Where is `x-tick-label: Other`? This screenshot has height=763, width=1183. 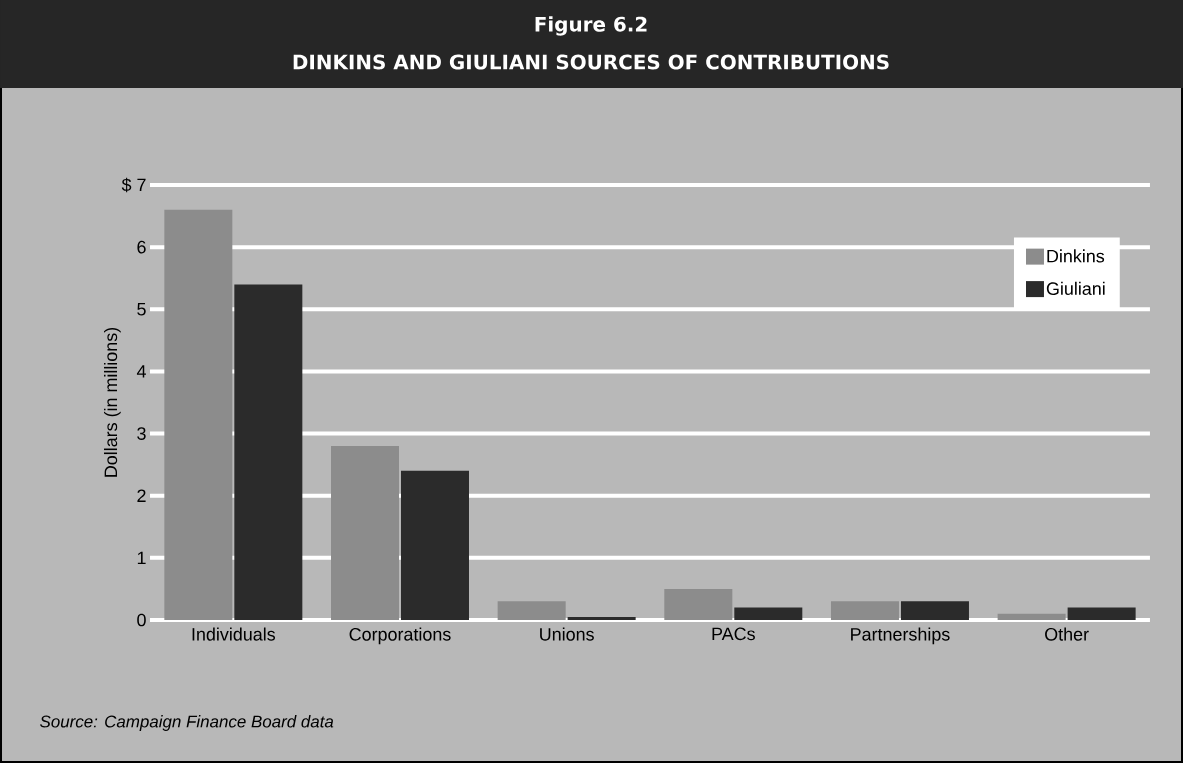
x-tick-label: Other is located at coordinates (1067, 634).